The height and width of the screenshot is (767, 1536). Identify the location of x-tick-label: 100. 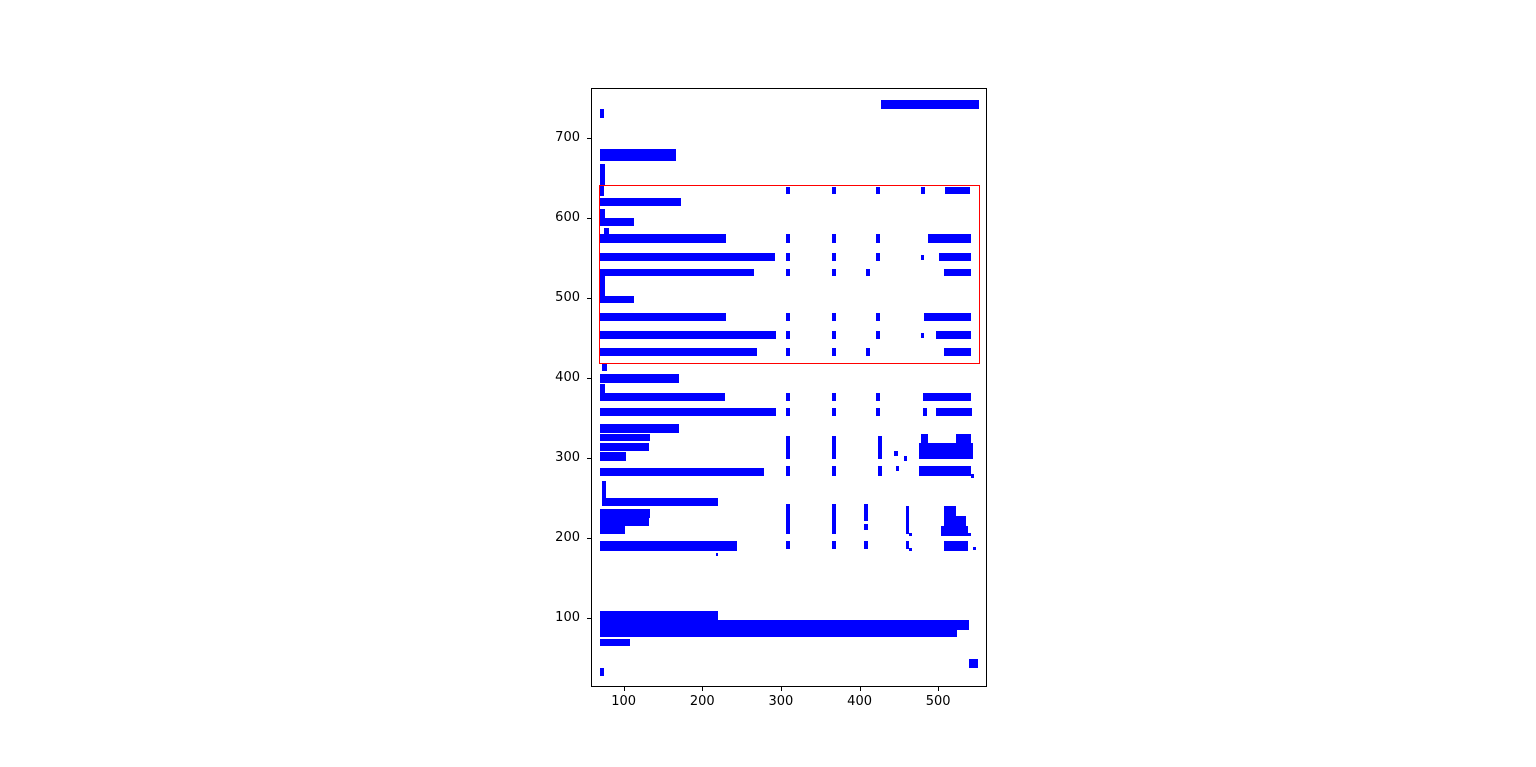
(624, 701).